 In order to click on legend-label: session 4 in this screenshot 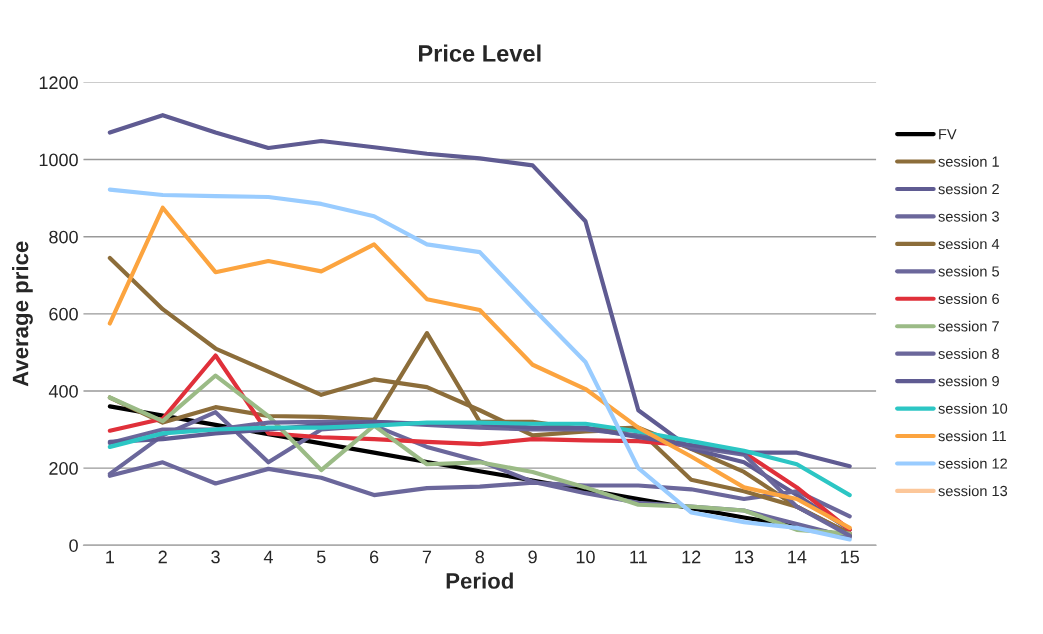, I will do `click(969, 244)`.